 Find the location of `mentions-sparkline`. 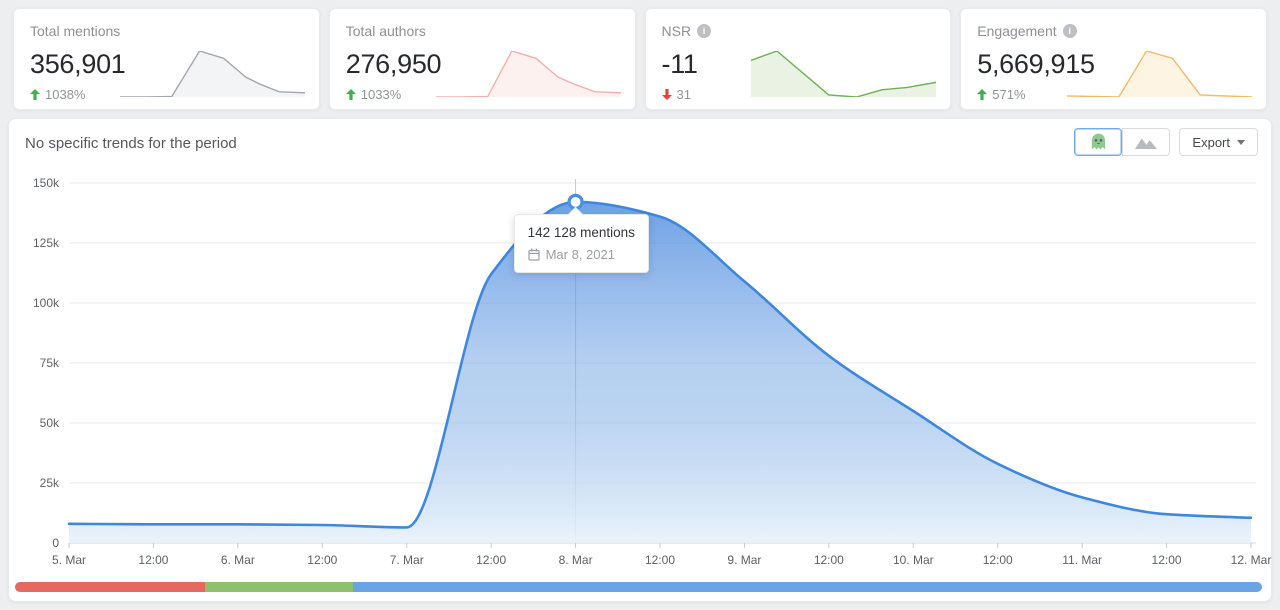

mentions-sparkline is located at coordinates (212, 74).